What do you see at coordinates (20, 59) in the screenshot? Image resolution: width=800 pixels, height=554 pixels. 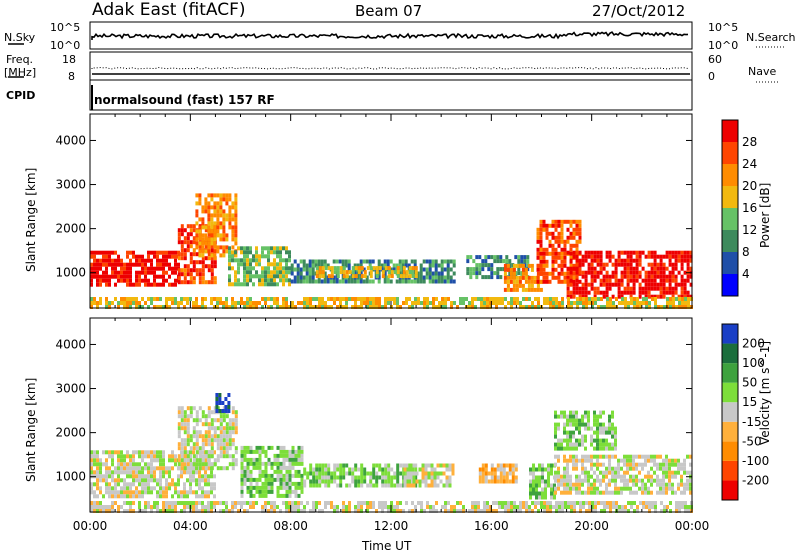 I see `freq-label: Freq.` at bounding box center [20, 59].